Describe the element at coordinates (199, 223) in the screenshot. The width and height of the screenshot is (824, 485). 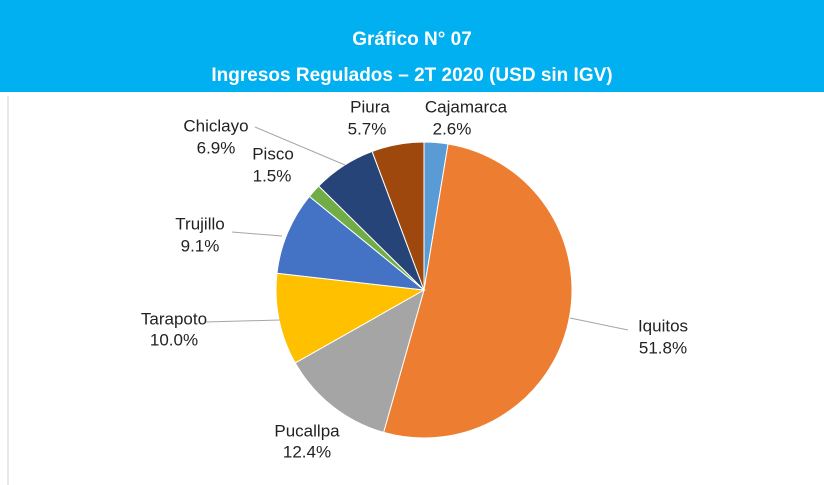
I see `slice-label: Trujillo` at that location.